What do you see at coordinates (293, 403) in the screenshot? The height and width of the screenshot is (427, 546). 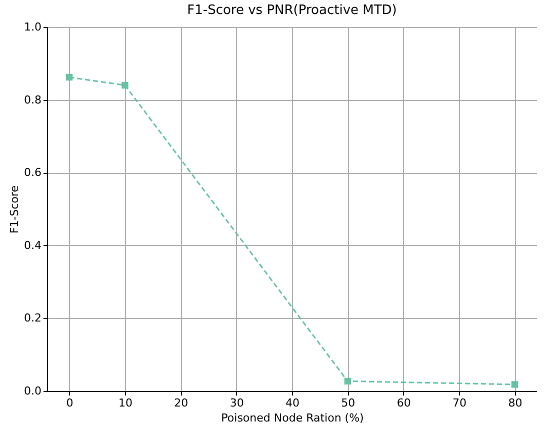 I see `x-tick-label: 40` at bounding box center [293, 403].